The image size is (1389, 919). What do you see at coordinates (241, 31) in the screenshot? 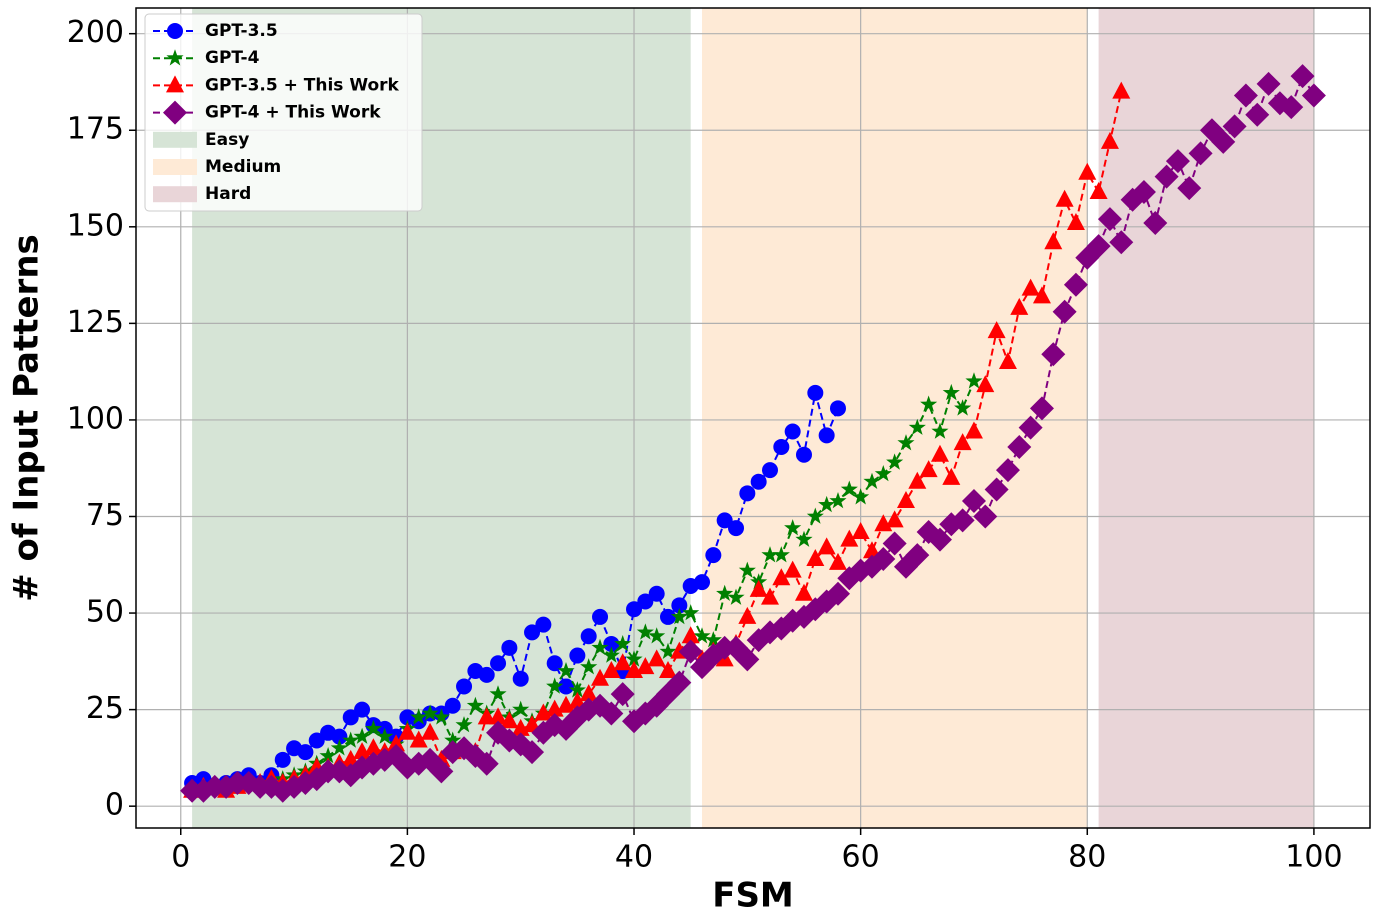
I see `legend-label: GPT-3.5` at bounding box center [241, 31].